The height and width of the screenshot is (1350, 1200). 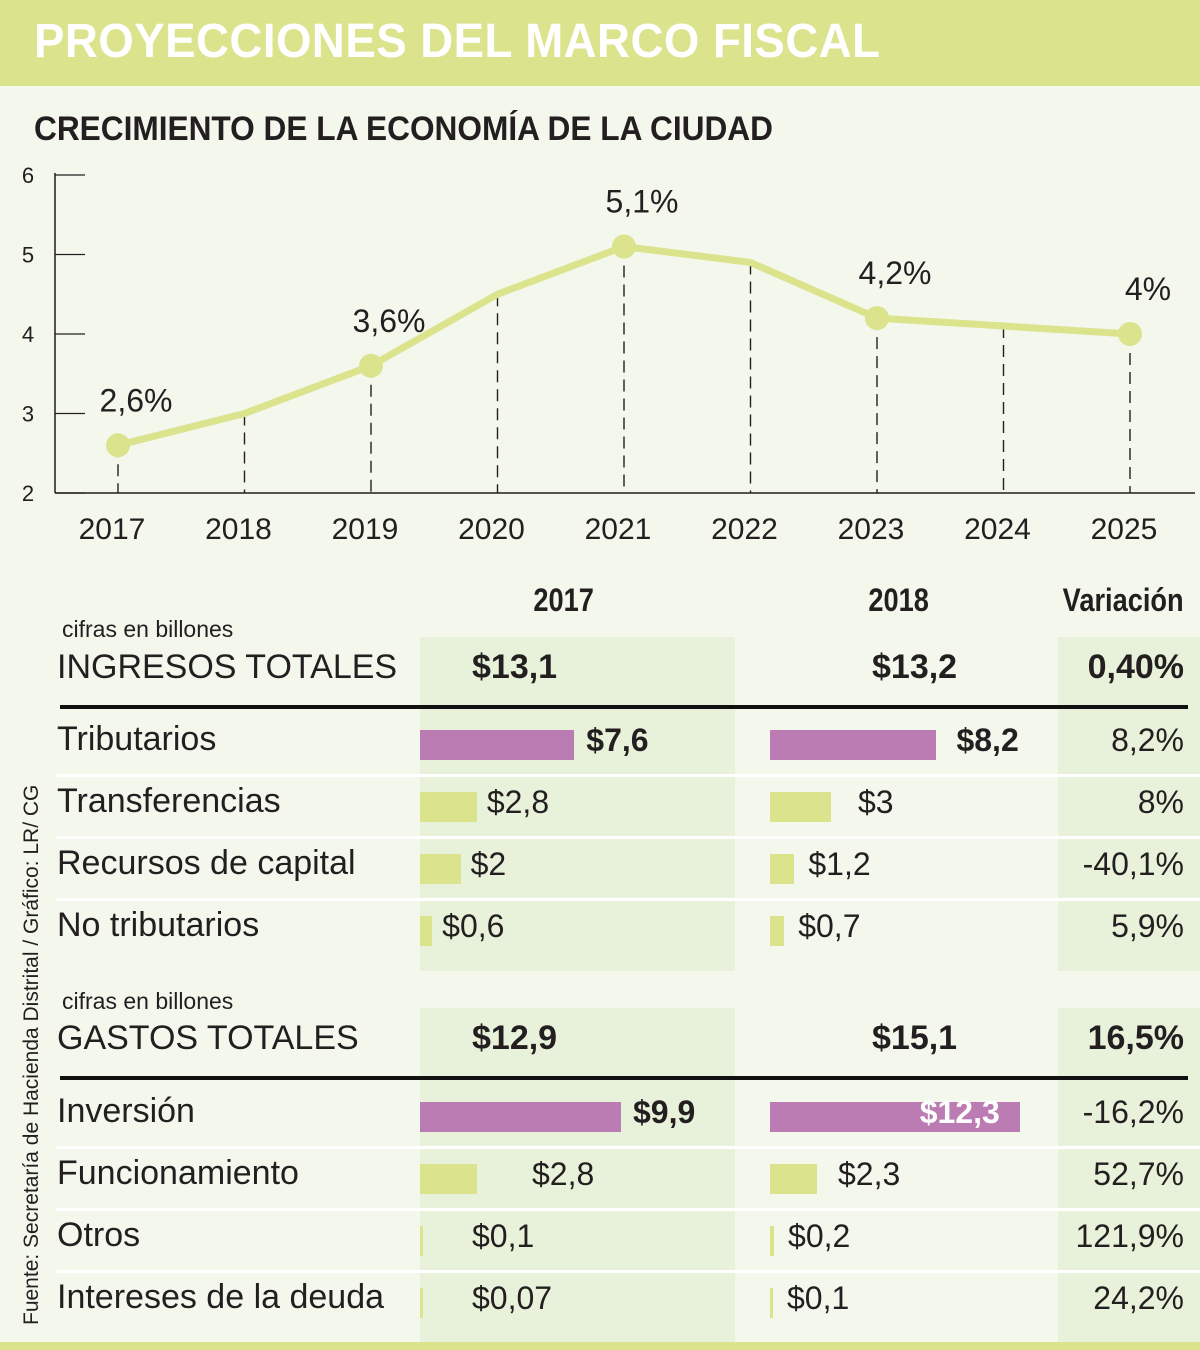 What do you see at coordinates (488, 864) in the screenshot?
I see `ingresos-value-2017: $2` at bounding box center [488, 864].